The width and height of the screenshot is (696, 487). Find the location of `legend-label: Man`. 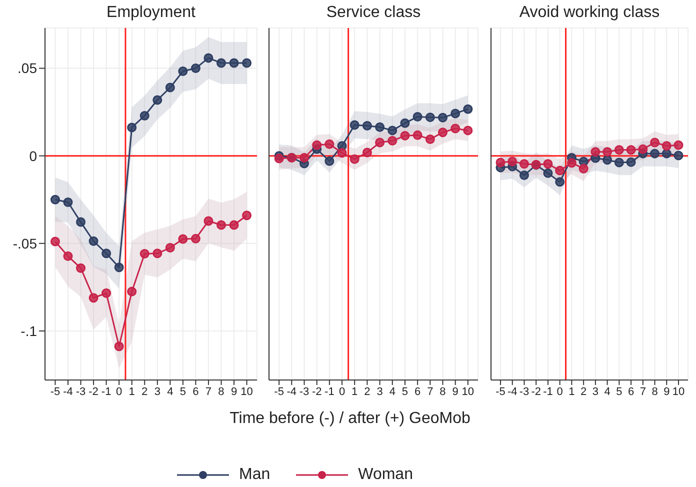

legend-label: Man is located at coordinates (254, 475).